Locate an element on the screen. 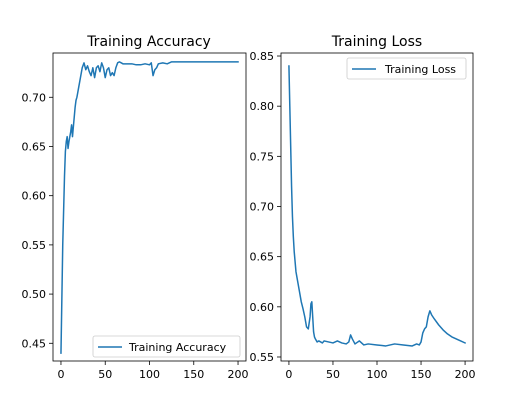  legend: Training Loss is located at coordinates (406, 68).